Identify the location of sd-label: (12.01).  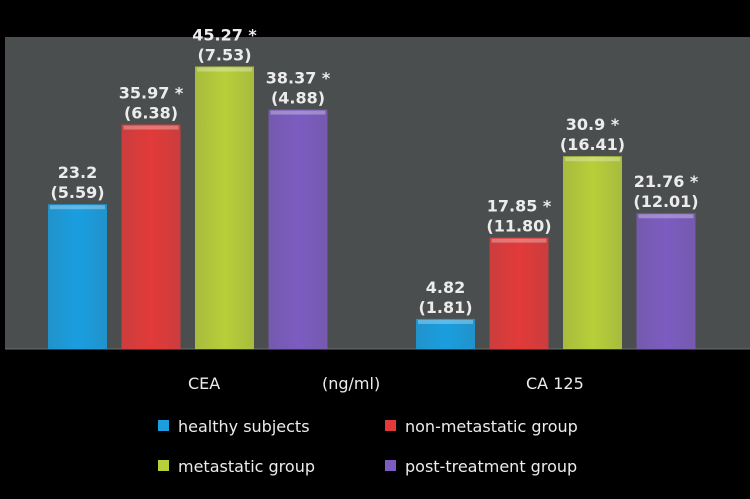
(665, 201).